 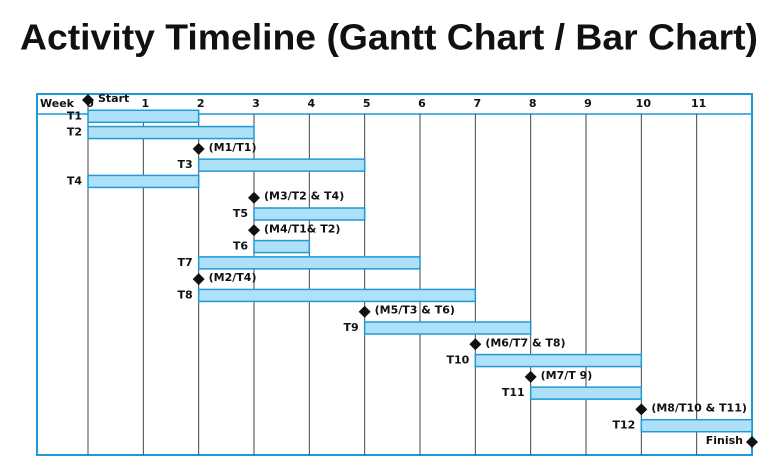 What do you see at coordinates (458, 360) in the screenshot?
I see `task-label: T10` at bounding box center [458, 360].